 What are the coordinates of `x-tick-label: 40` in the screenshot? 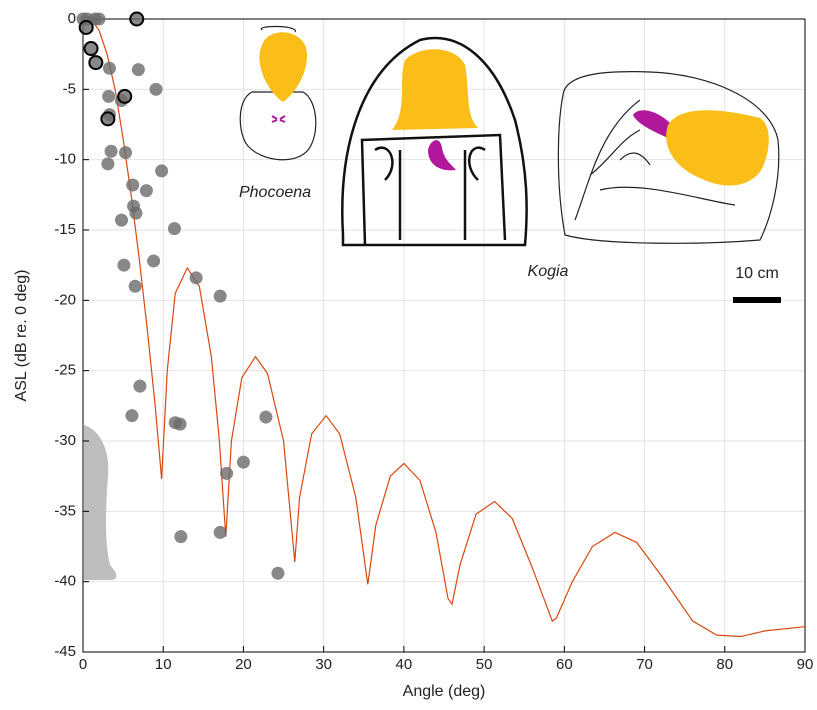 It's located at (404, 664).